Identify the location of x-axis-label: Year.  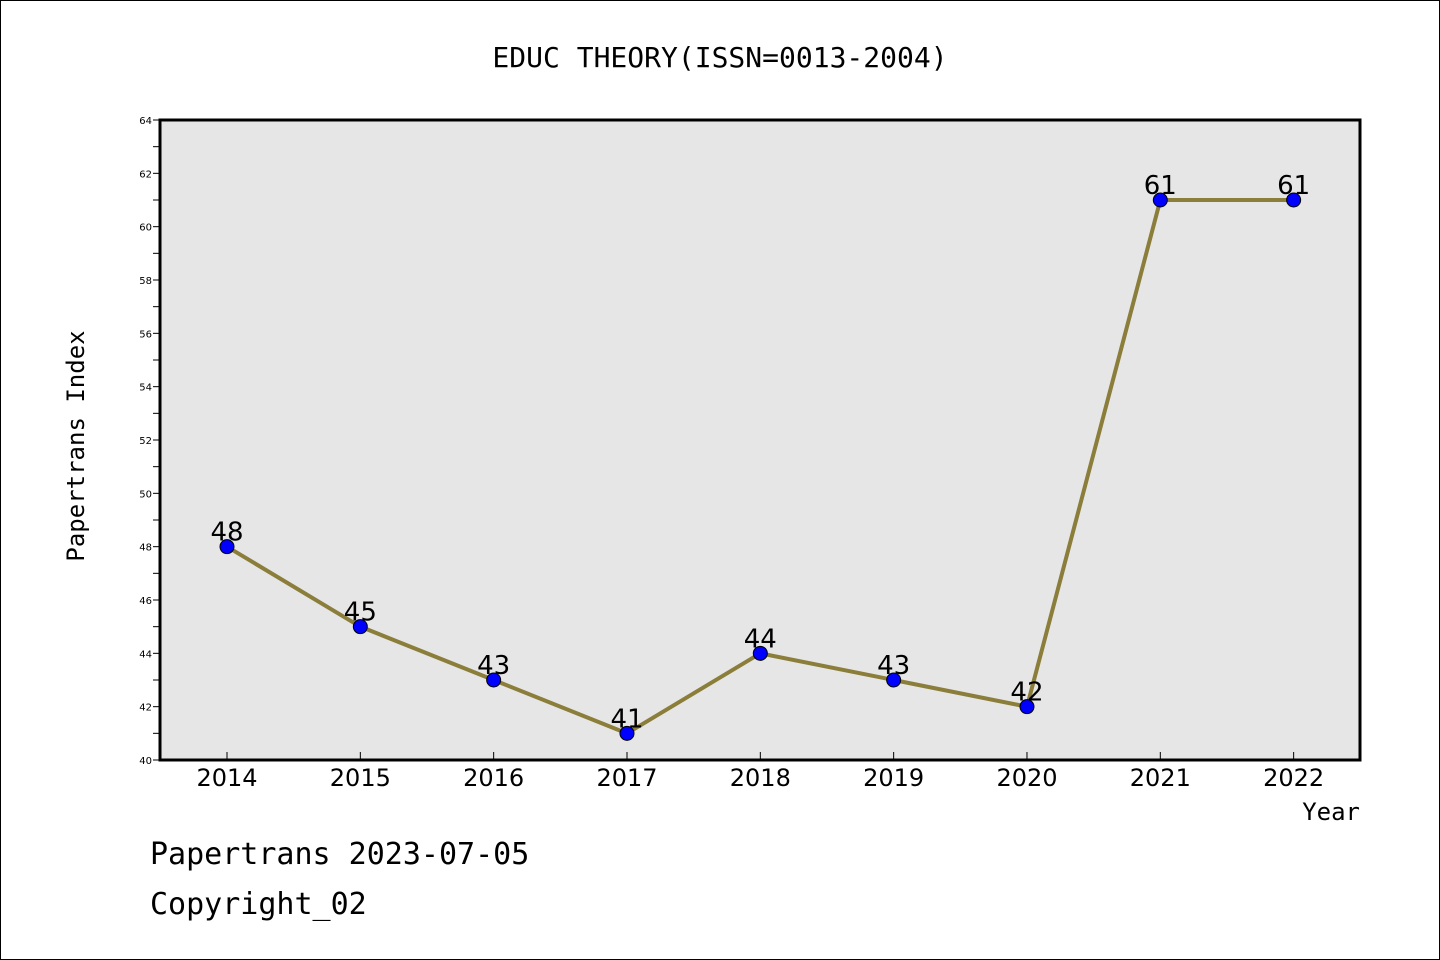
(1331, 812).